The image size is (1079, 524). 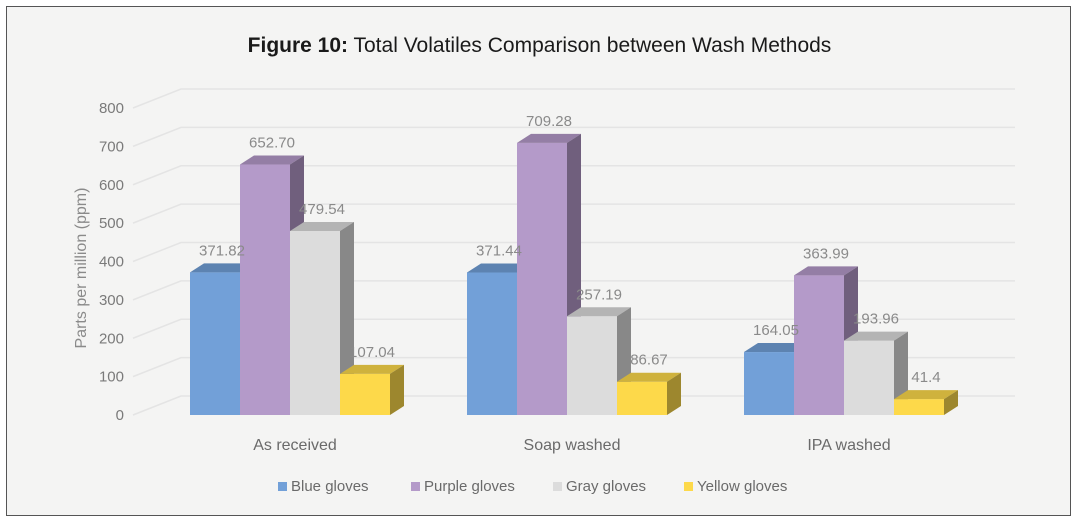 What do you see at coordinates (549, 121) in the screenshot?
I see `data-label: 709.28` at bounding box center [549, 121].